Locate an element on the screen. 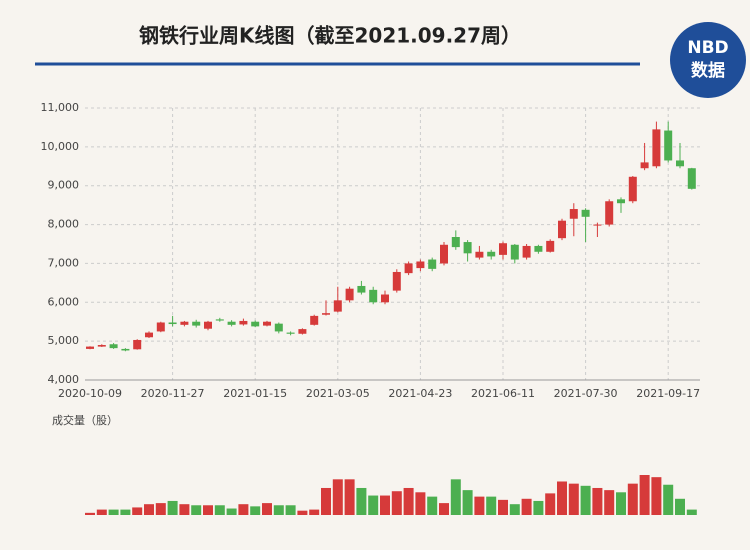 This screenshot has width=750, height=550. x-tick-label: 2021-04-23 is located at coordinates (420, 393).